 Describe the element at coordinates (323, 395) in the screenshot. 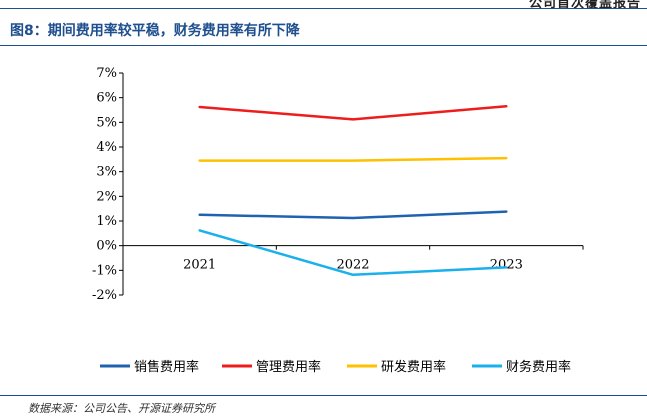

I see `footer-divider` at that location.